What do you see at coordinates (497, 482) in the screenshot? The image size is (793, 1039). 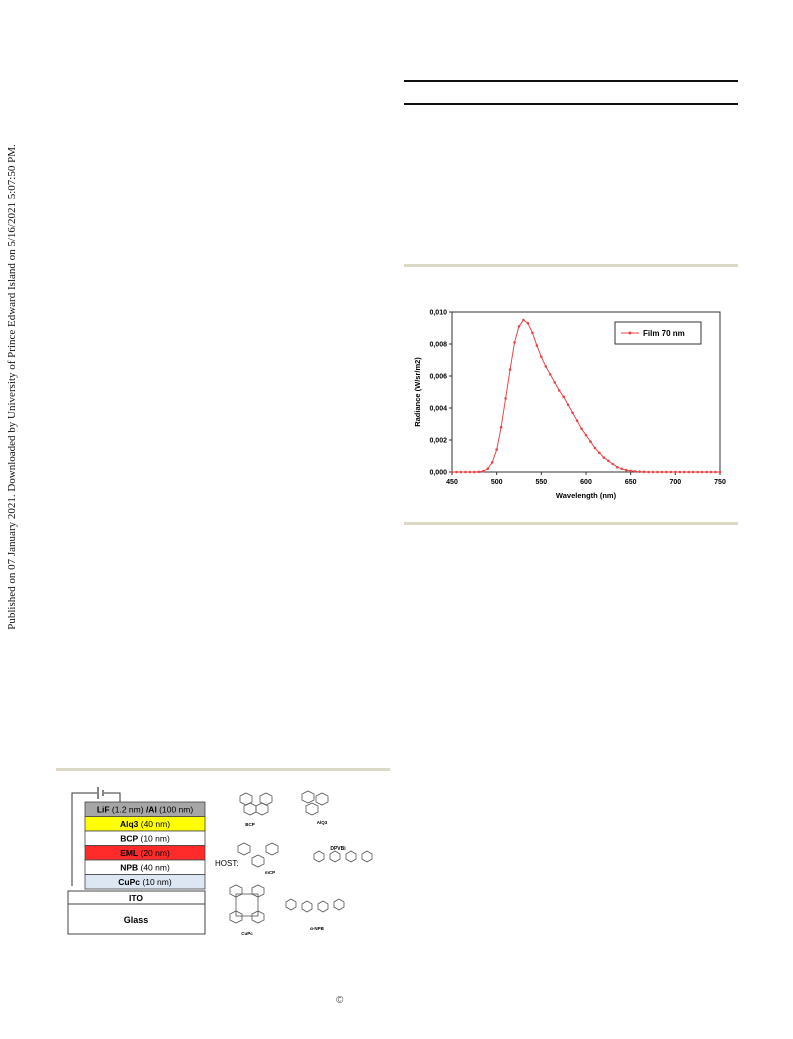 I see `x-tick-label: 500` at bounding box center [497, 482].